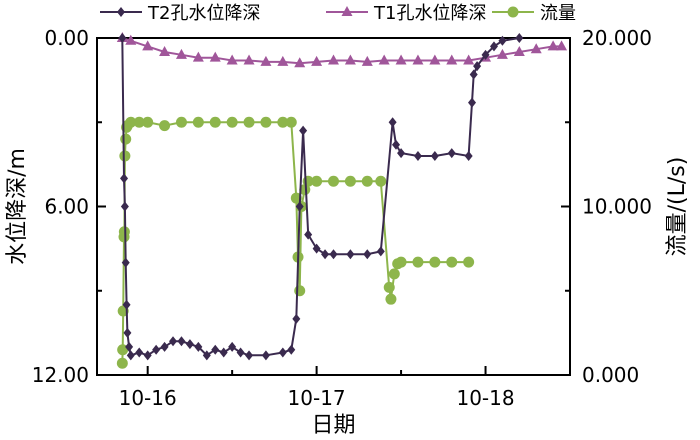  Describe the element at coordinates (610, 375) in the screenshot. I see `y-right-tick-label: 0.000` at that location.